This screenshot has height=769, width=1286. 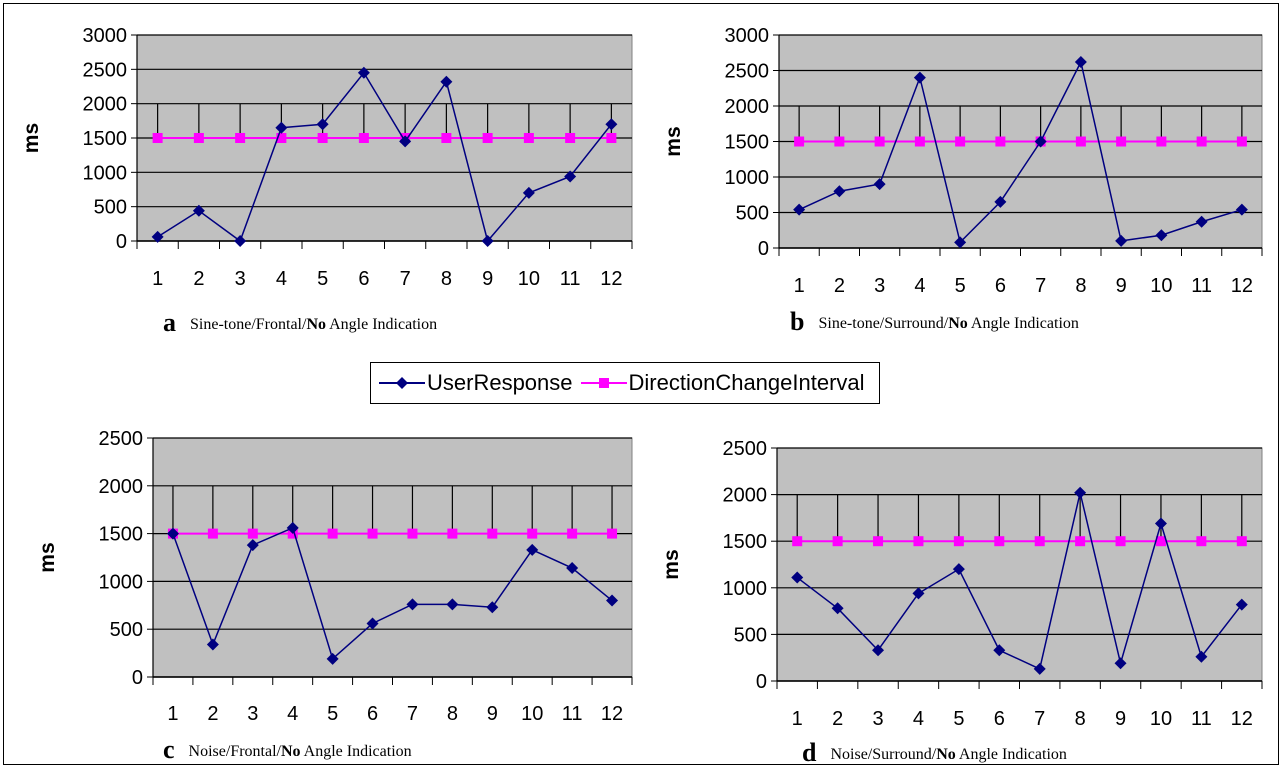 I want to click on panel-letter-c: c, so click(x=169, y=749).